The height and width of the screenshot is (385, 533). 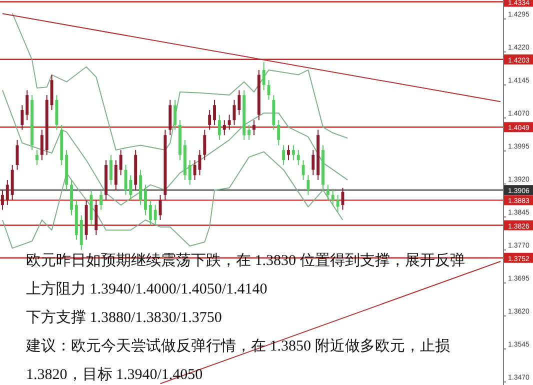 What do you see at coordinates (124, 317) in the screenshot?
I see `annotation: 下方支撑 1.3880/1.3830/1.3750` at bounding box center [124, 317].